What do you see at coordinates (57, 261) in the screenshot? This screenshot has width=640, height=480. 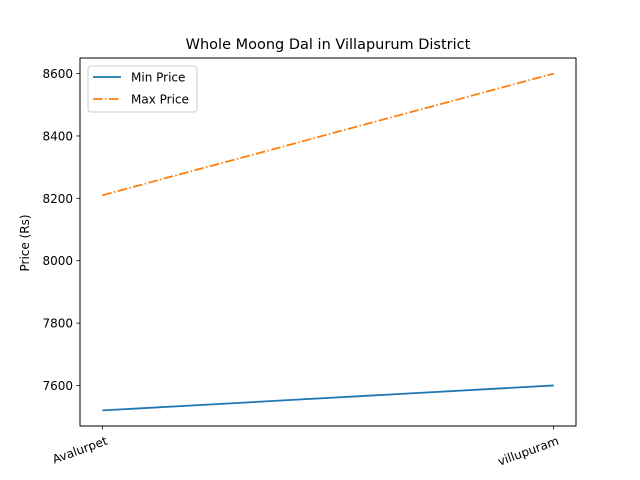 I see `y-tick-label: 8000` at bounding box center [57, 261].